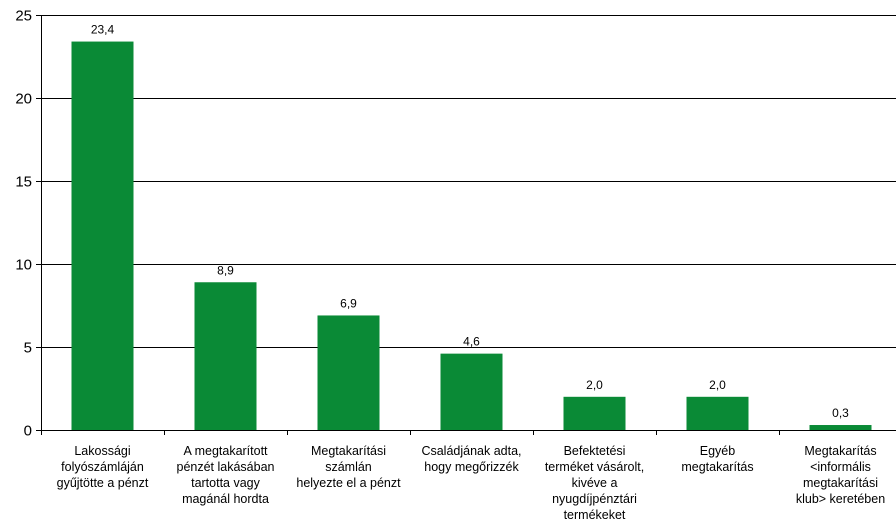 The height and width of the screenshot is (531, 896). Describe the element at coordinates (471, 342) in the screenshot. I see `data-label: 4,6` at that location.